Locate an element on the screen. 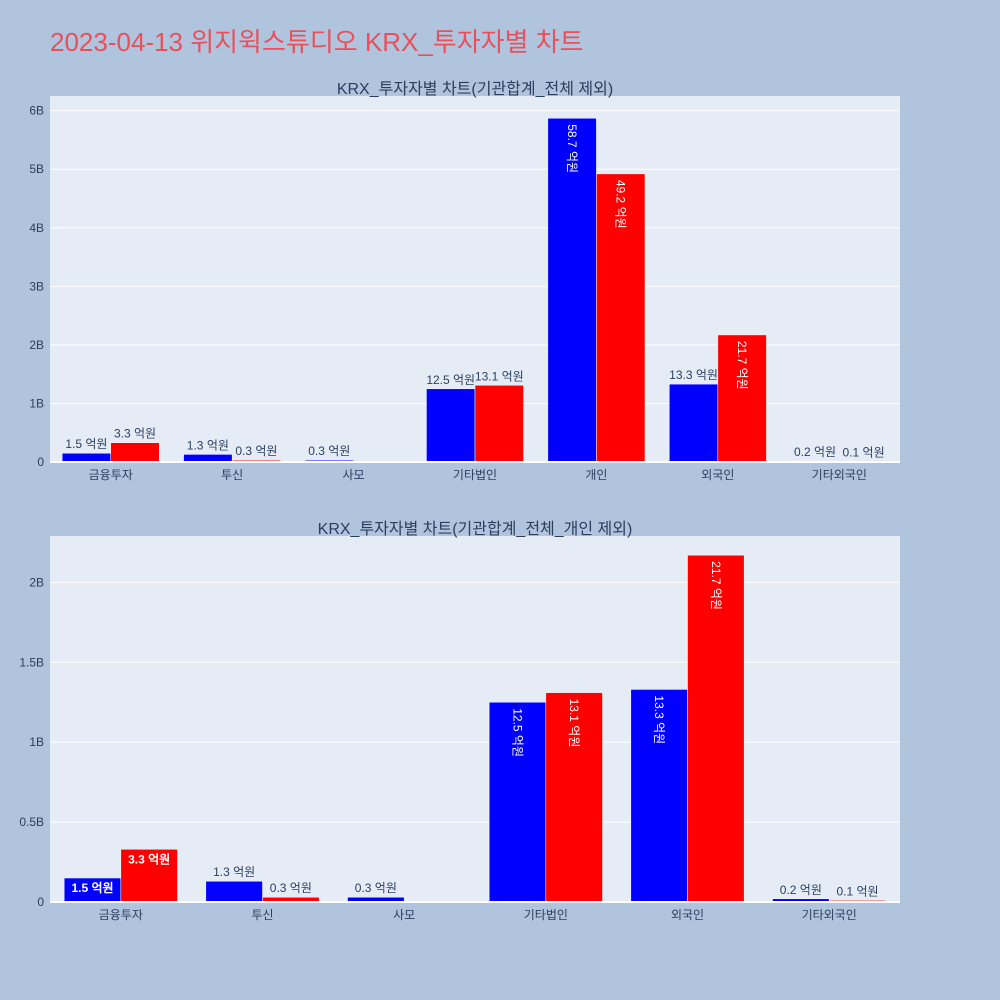 Image resolution: width=1000 pixels, height=1000 pixels. bottom-data-label: 13.3 억원 is located at coordinates (659, 719).